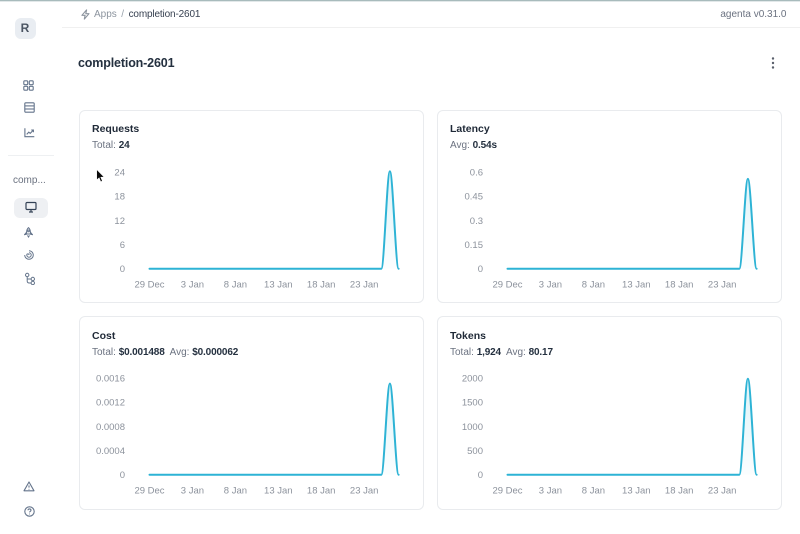 This screenshot has width=800, height=534. I want to click on svg-text: 0.0008, so click(109, 427).